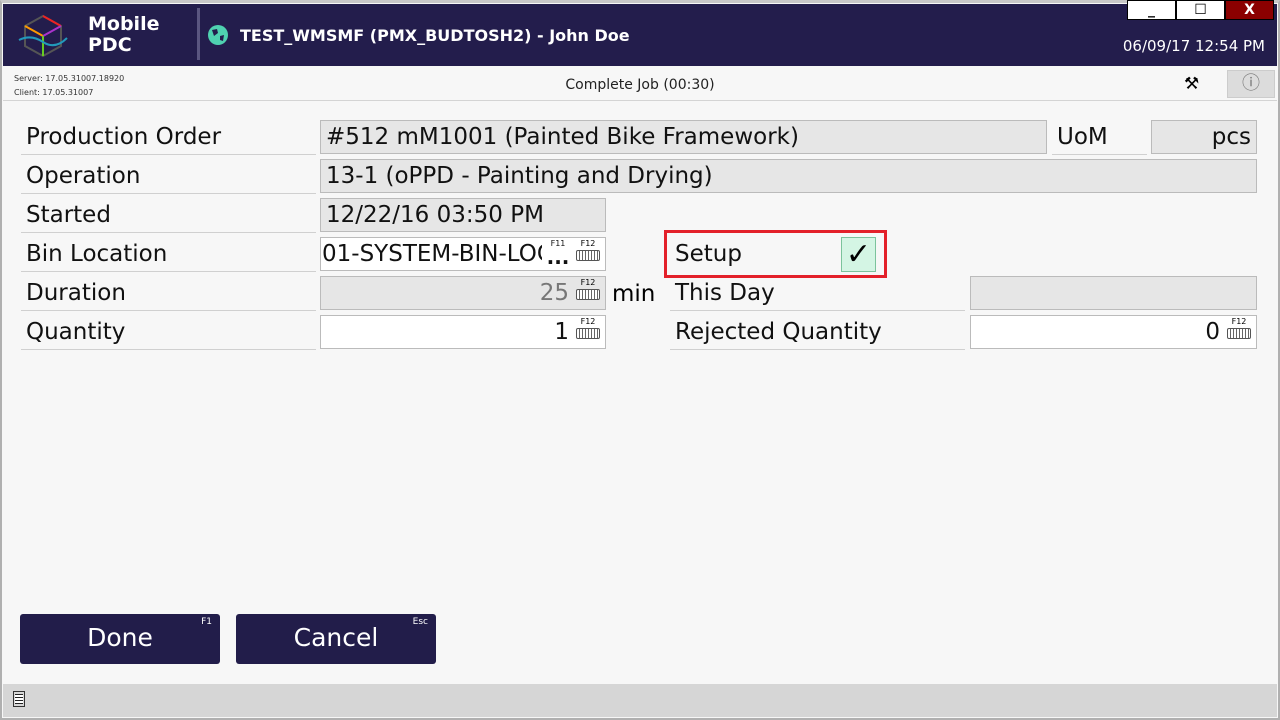 Image resolution: width=1280 pixels, height=720 pixels. What do you see at coordinates (218, 35) in the screenshot?
I see `globe-icon` at bounding box center [218, 35].